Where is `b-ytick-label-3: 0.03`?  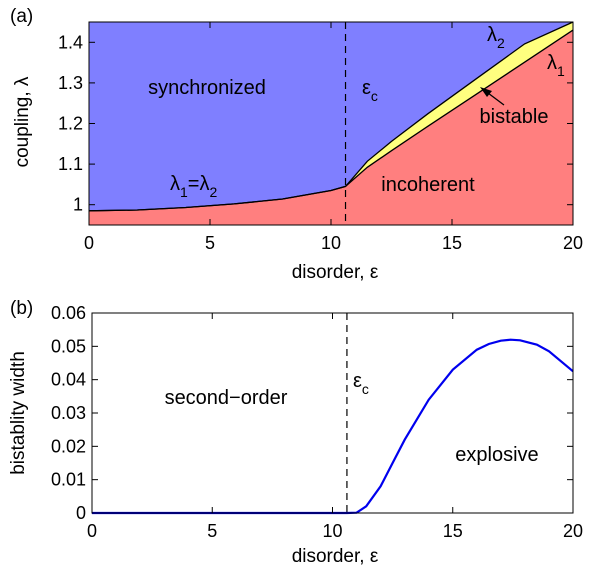
b-ytick-label-3: 0.03 is located at coordinates (68, 413).